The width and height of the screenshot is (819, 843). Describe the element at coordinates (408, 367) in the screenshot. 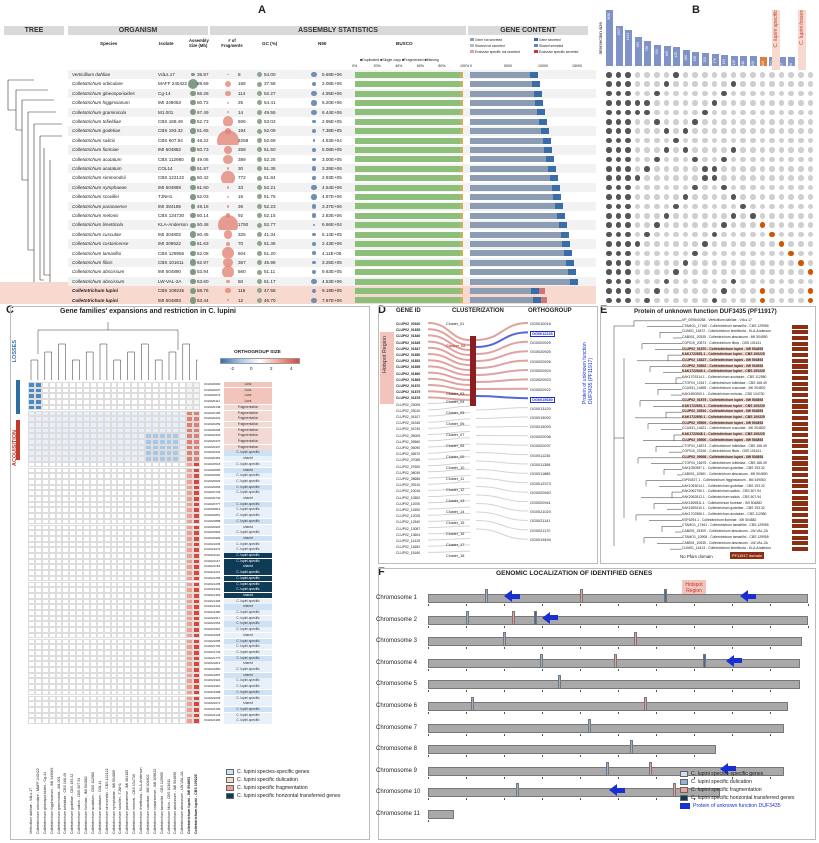

I see `d-gene: CLUP02_01855` at that location.